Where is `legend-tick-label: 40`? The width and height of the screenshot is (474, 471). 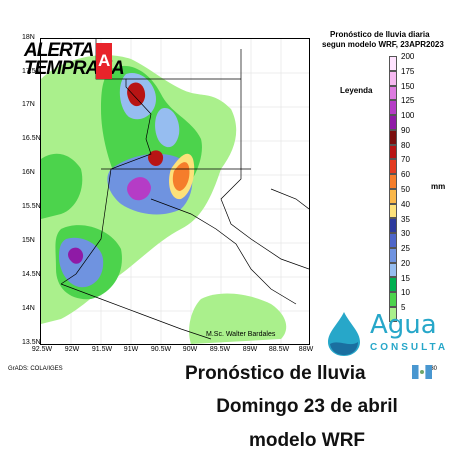
legend-tick-label: 40 is located at coordinates (405, 204).